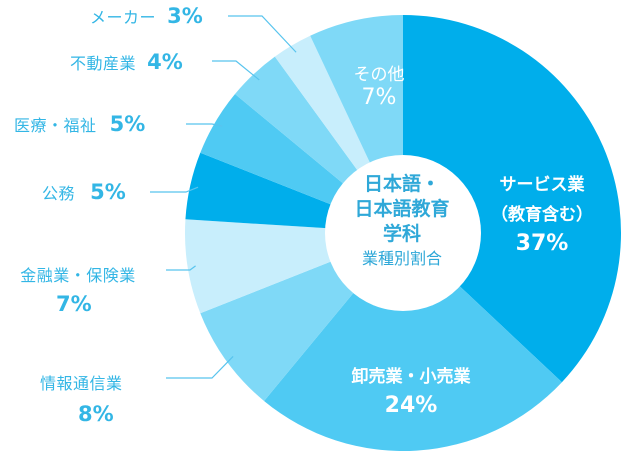  I want to click on label-it: 情報通信業 8%, so click(81, 400).